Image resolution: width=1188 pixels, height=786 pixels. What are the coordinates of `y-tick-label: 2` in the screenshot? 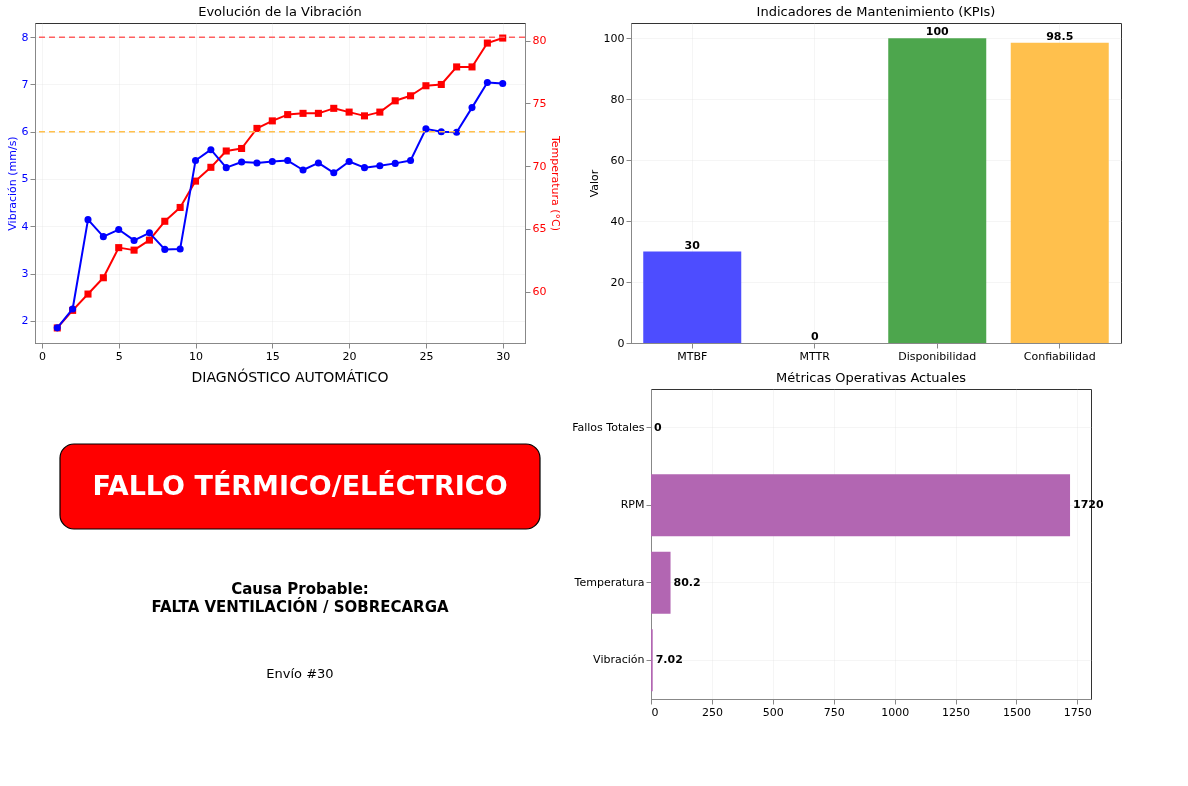 It's located at (25, 321).